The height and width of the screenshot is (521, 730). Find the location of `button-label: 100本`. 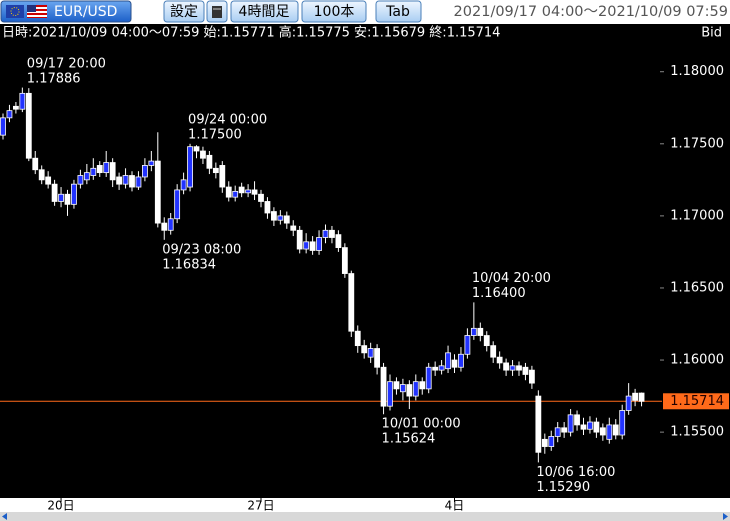

button-label: 100本 is located at coordinates (334, 12).